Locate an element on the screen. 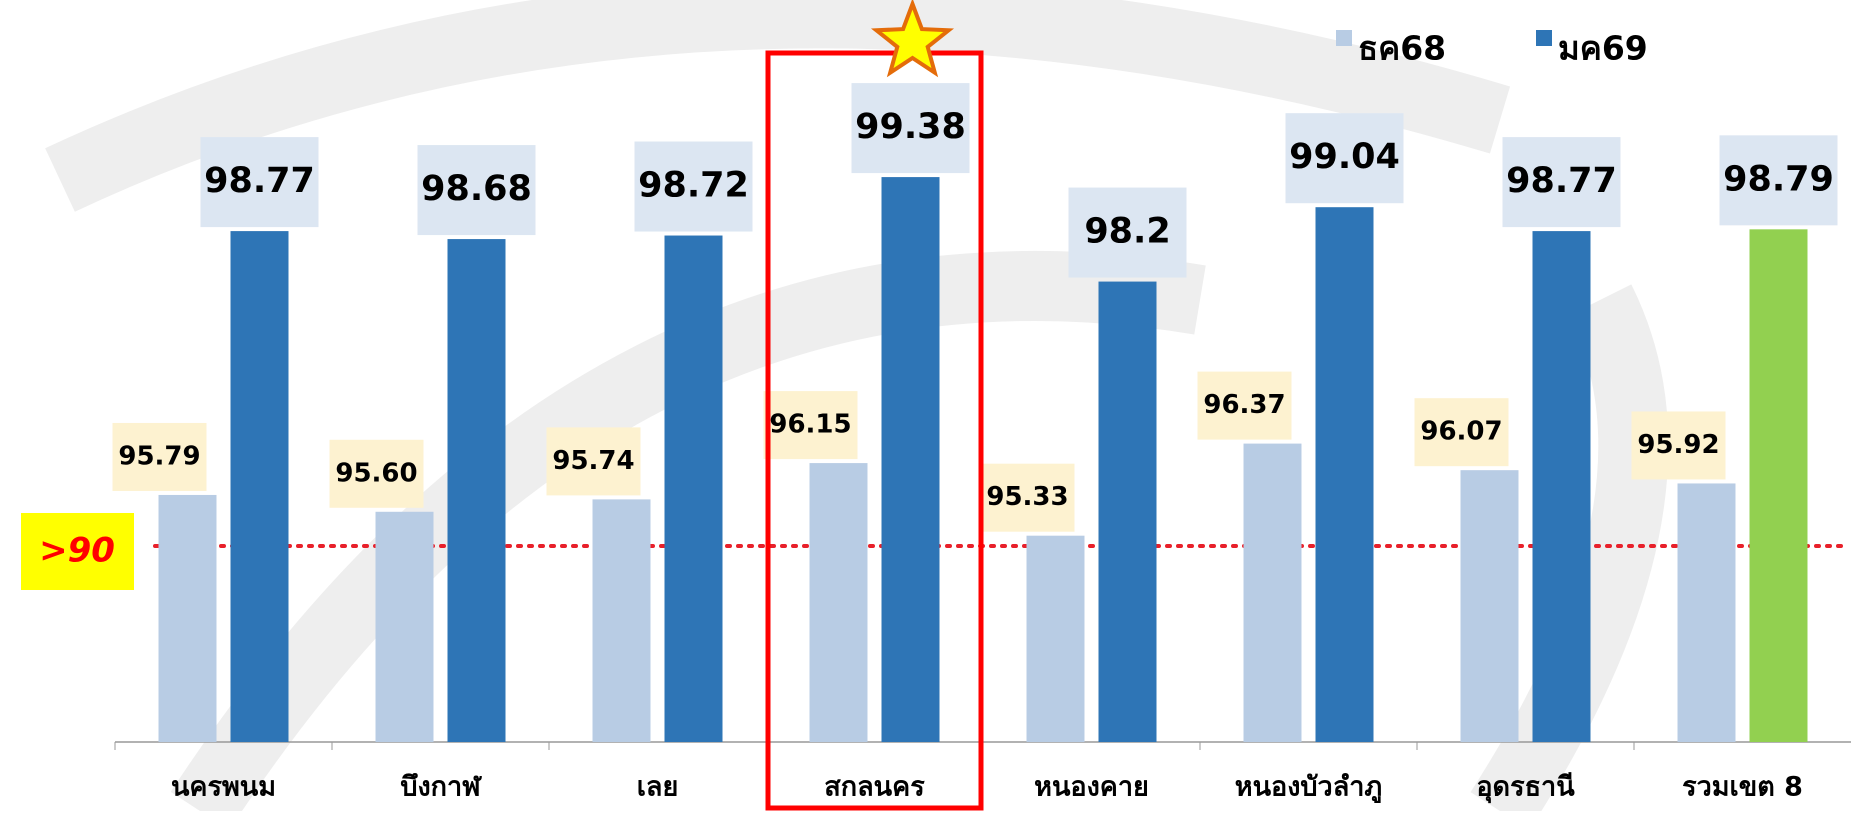 The image size is (1863, 815). x-tick-label: รวมเขต 8 is located at coordinates (1742, 787).